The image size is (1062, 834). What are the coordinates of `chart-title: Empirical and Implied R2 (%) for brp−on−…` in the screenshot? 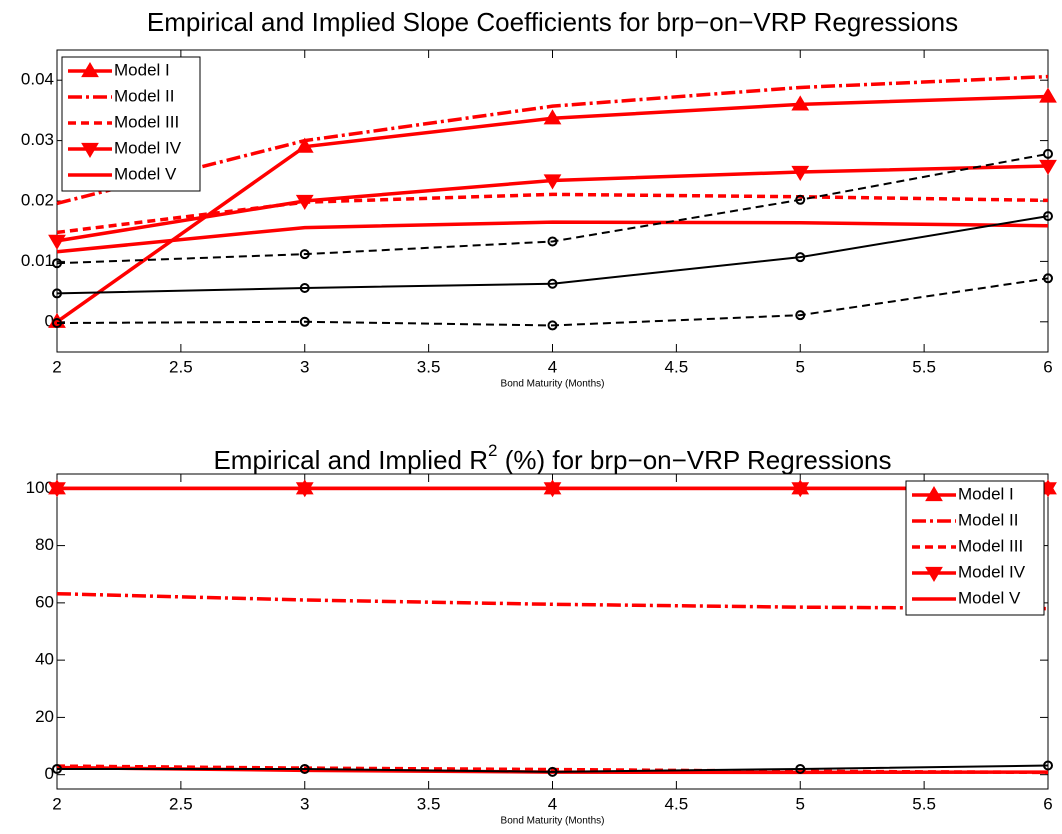 It's located at (552, 457).